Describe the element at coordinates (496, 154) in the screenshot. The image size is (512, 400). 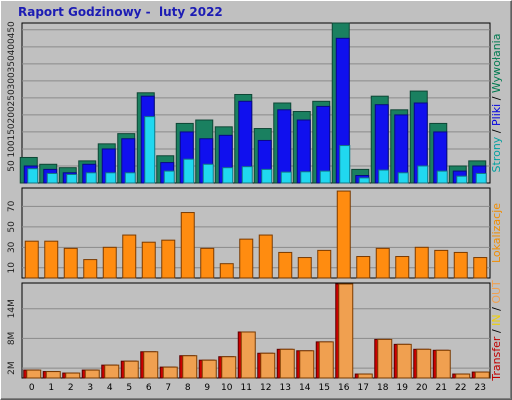
I see `side-label-part: Strony` at that location.